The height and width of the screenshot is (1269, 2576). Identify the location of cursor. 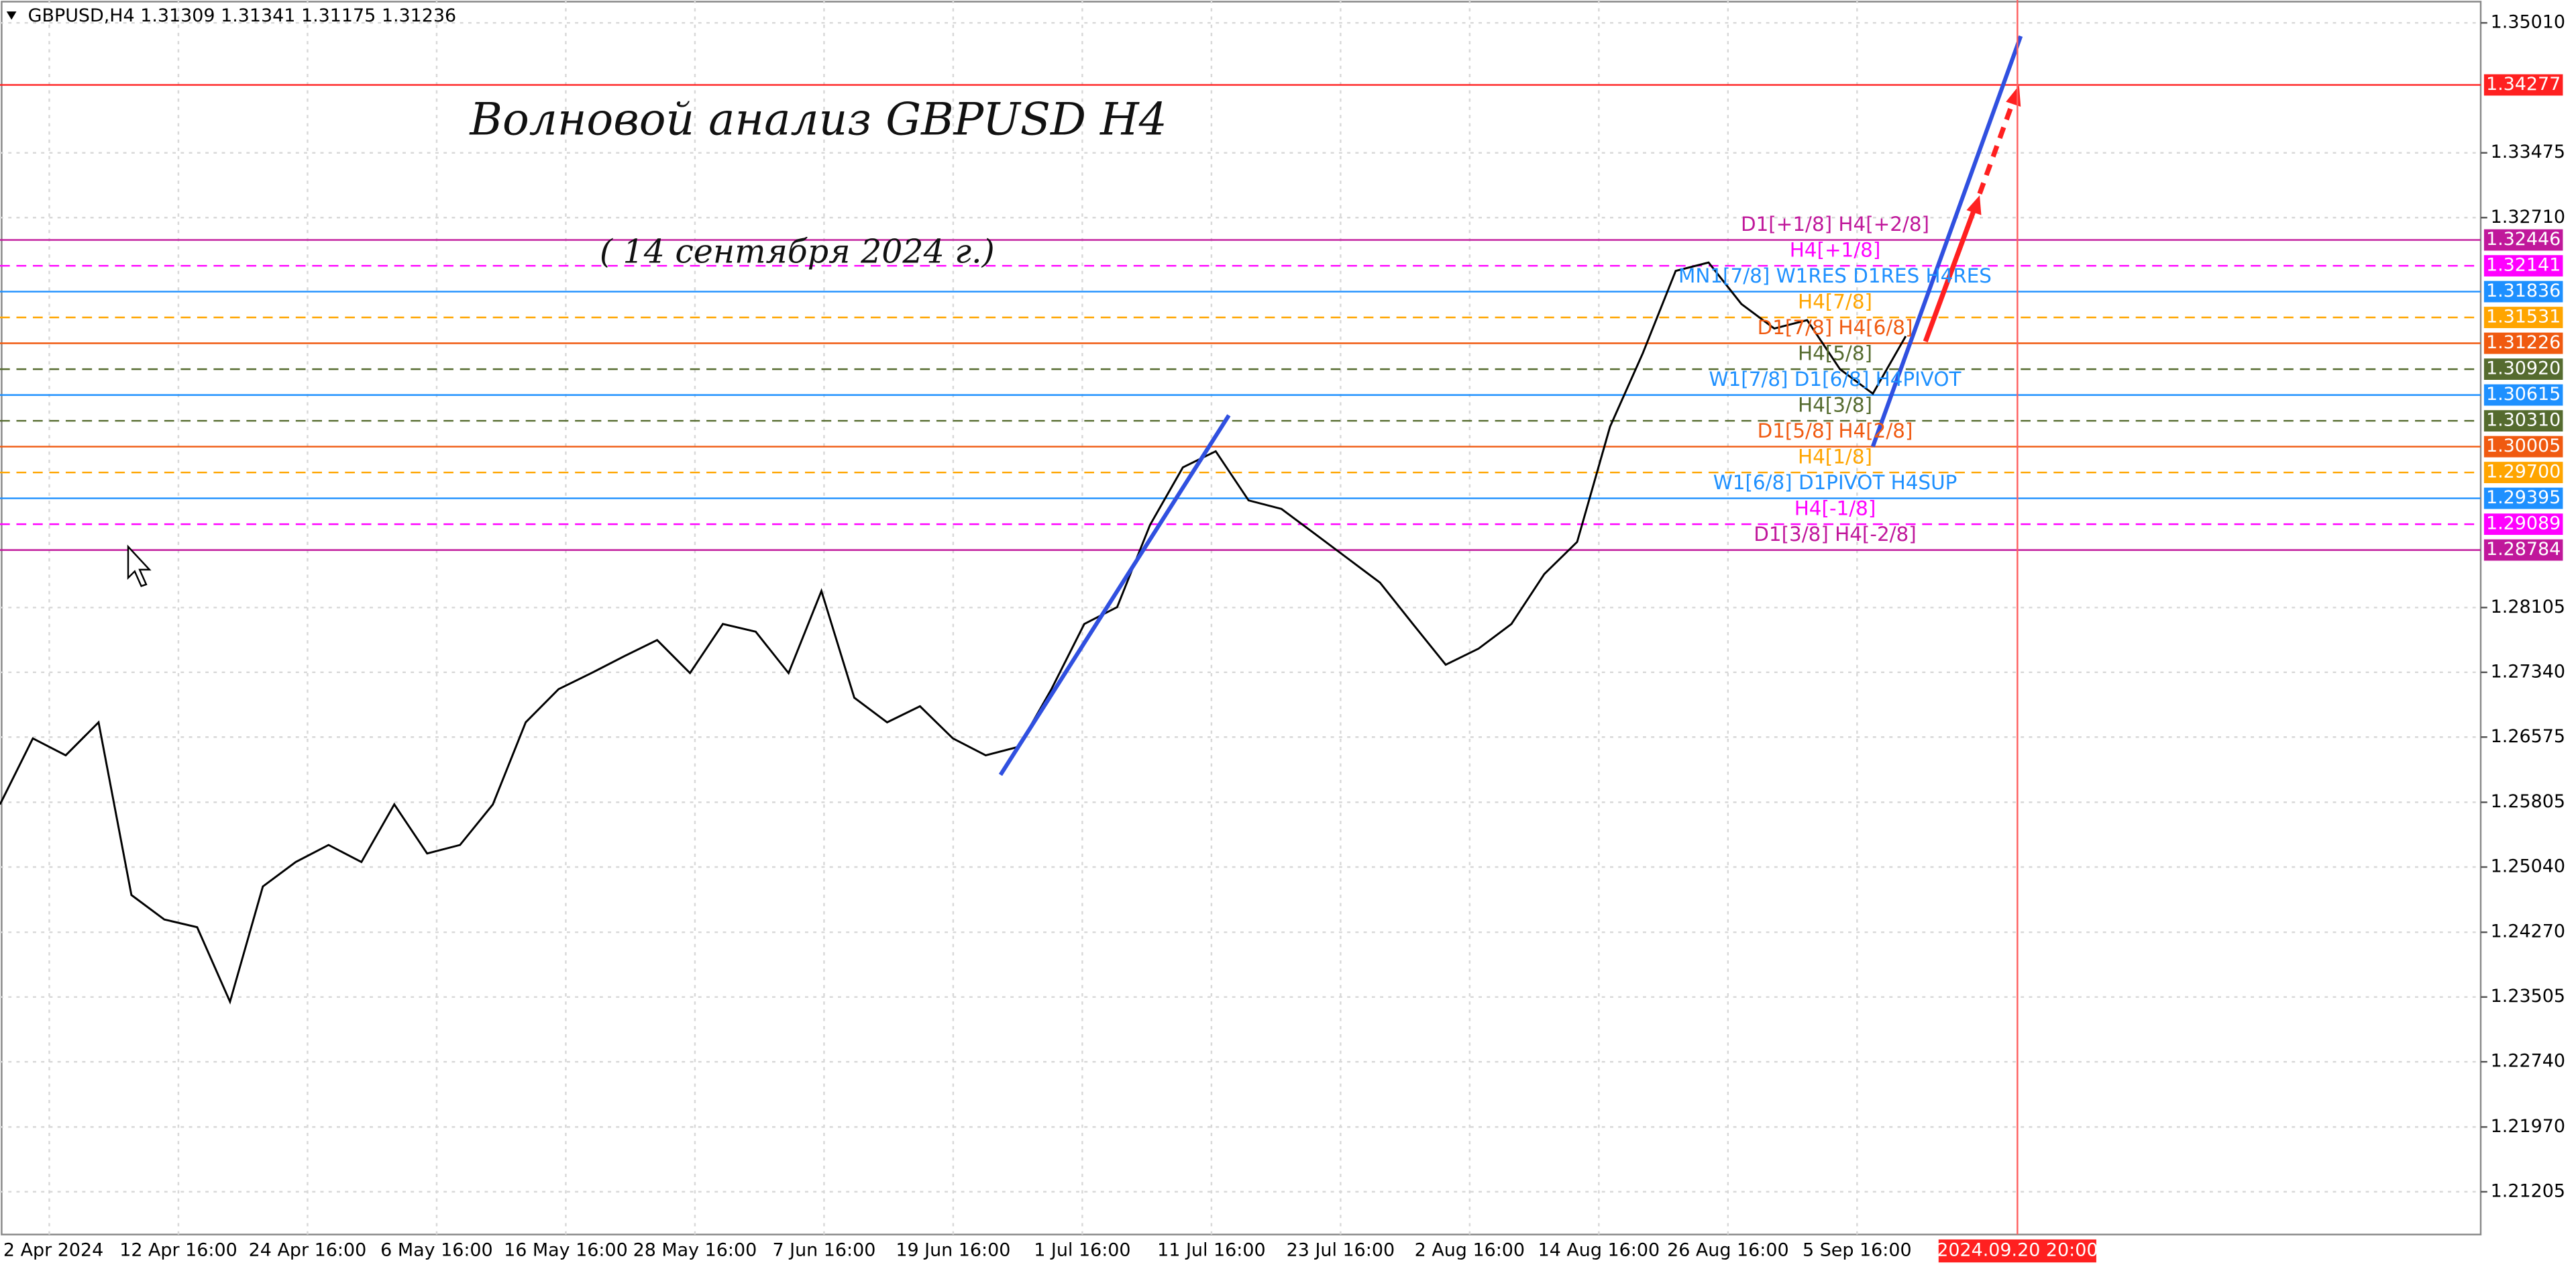
(139, 565).